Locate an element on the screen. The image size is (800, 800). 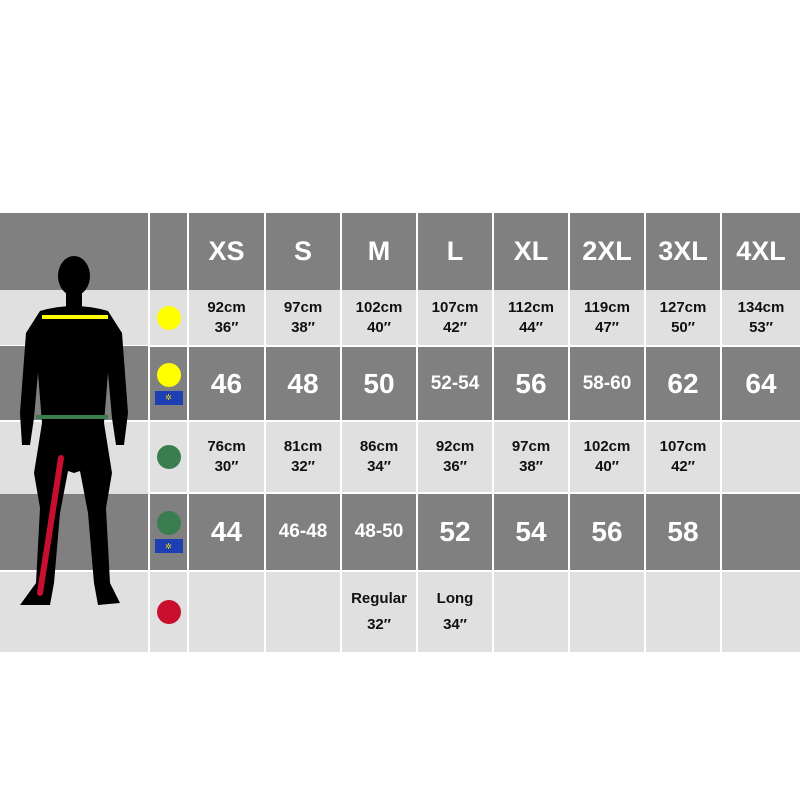
chest-measure-line is located at coordinates (75, 317).